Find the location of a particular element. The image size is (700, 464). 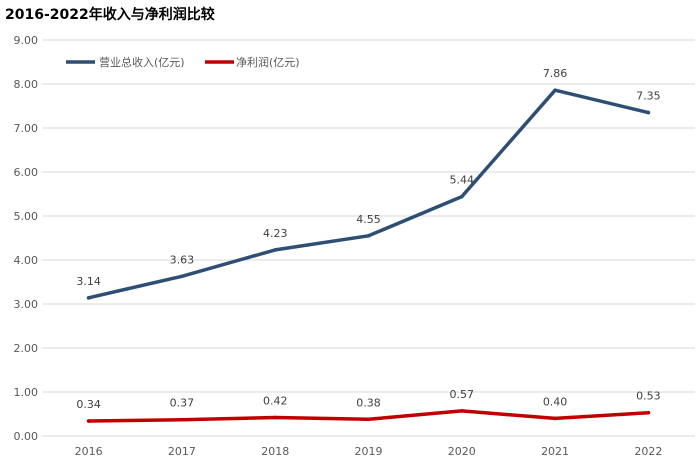

data-label-revenue: 4.55 is located at coordinates (368, 219).